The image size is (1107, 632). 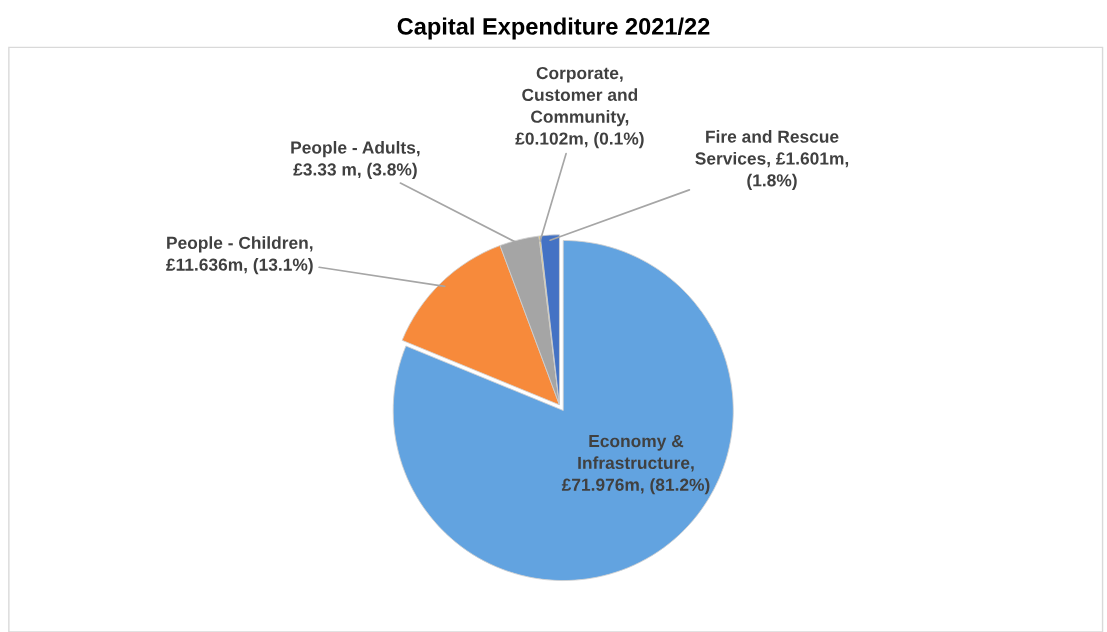 What do you see at coordinates (635, 465) in the screenshot?
I see `slice-label: Economy & Infrastructure, £71.976m, (81.2%)` at bounding box center [635, 465].